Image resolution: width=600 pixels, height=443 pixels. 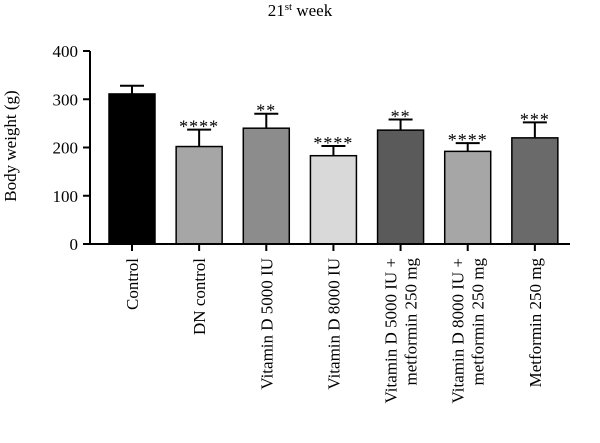 I want to click on x-tick-label-line: Control, so click(x=132, y=284).